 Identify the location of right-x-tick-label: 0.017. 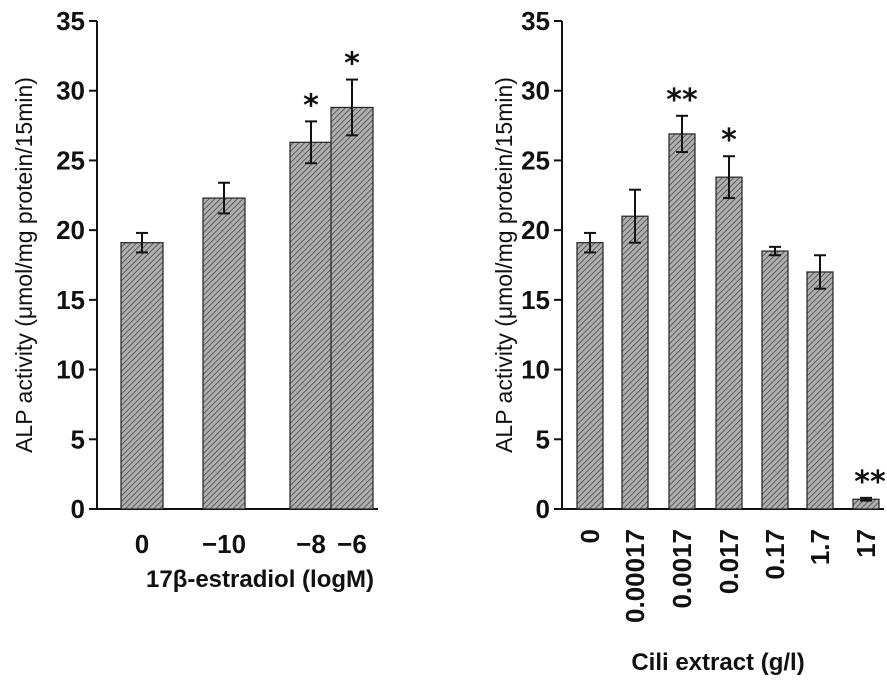
(729, 561).